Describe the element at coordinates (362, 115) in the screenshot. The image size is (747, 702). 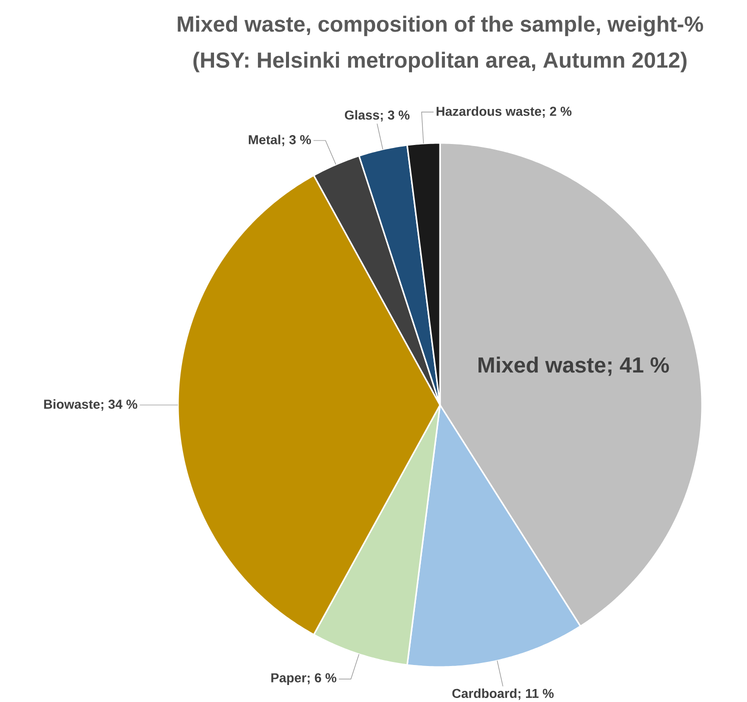
I see `slice-label: Glass` at that location.